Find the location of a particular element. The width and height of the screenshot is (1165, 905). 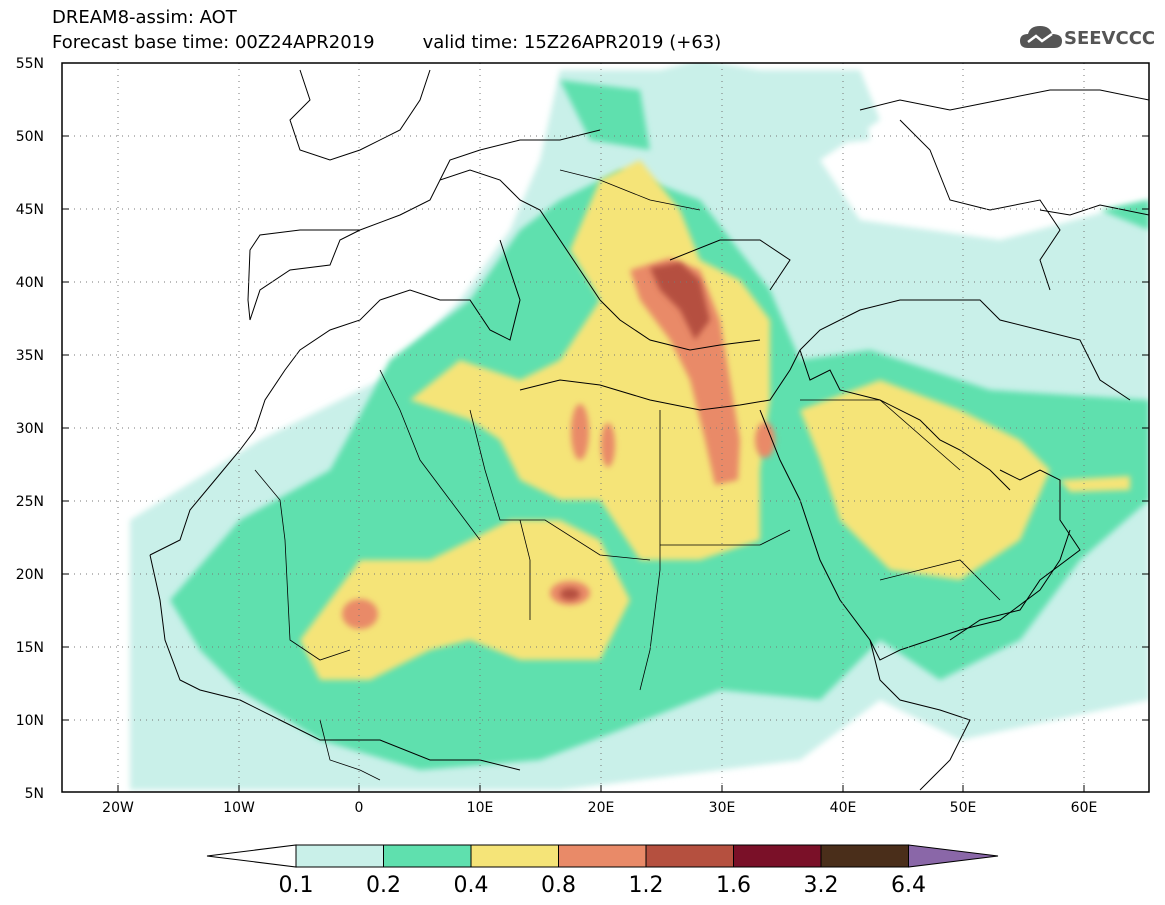

valid-time: valid time: 15Z26APR2019 (+63) is located at coordinates (572, 42).